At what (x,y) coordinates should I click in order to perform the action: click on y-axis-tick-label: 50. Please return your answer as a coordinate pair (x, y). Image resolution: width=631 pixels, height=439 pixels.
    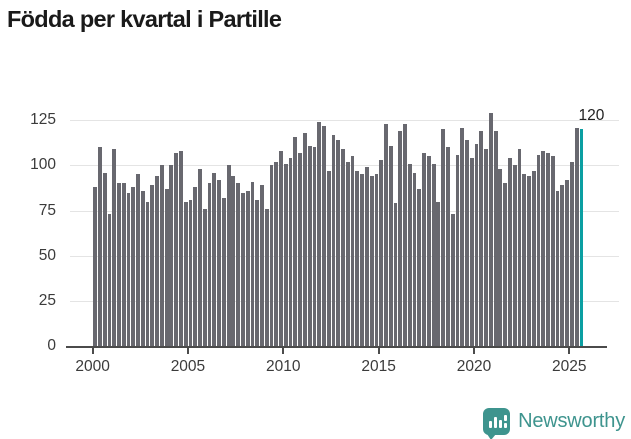
    Looking at the image, I should click on (47, 255).